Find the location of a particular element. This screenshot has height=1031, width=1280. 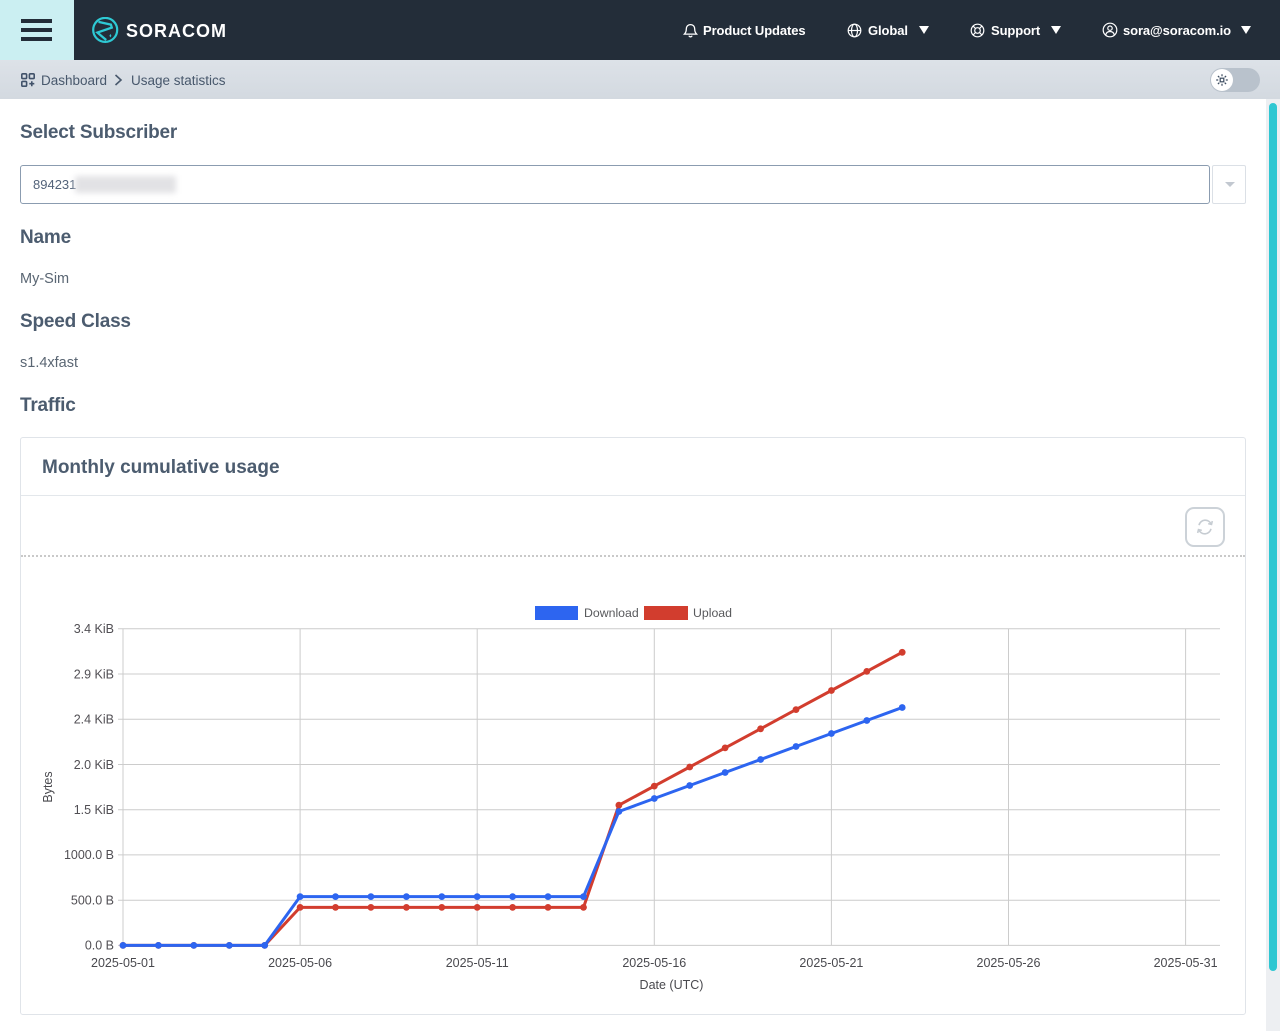

svg-text: 2025-05-01 is located at coordinates (123, 963).